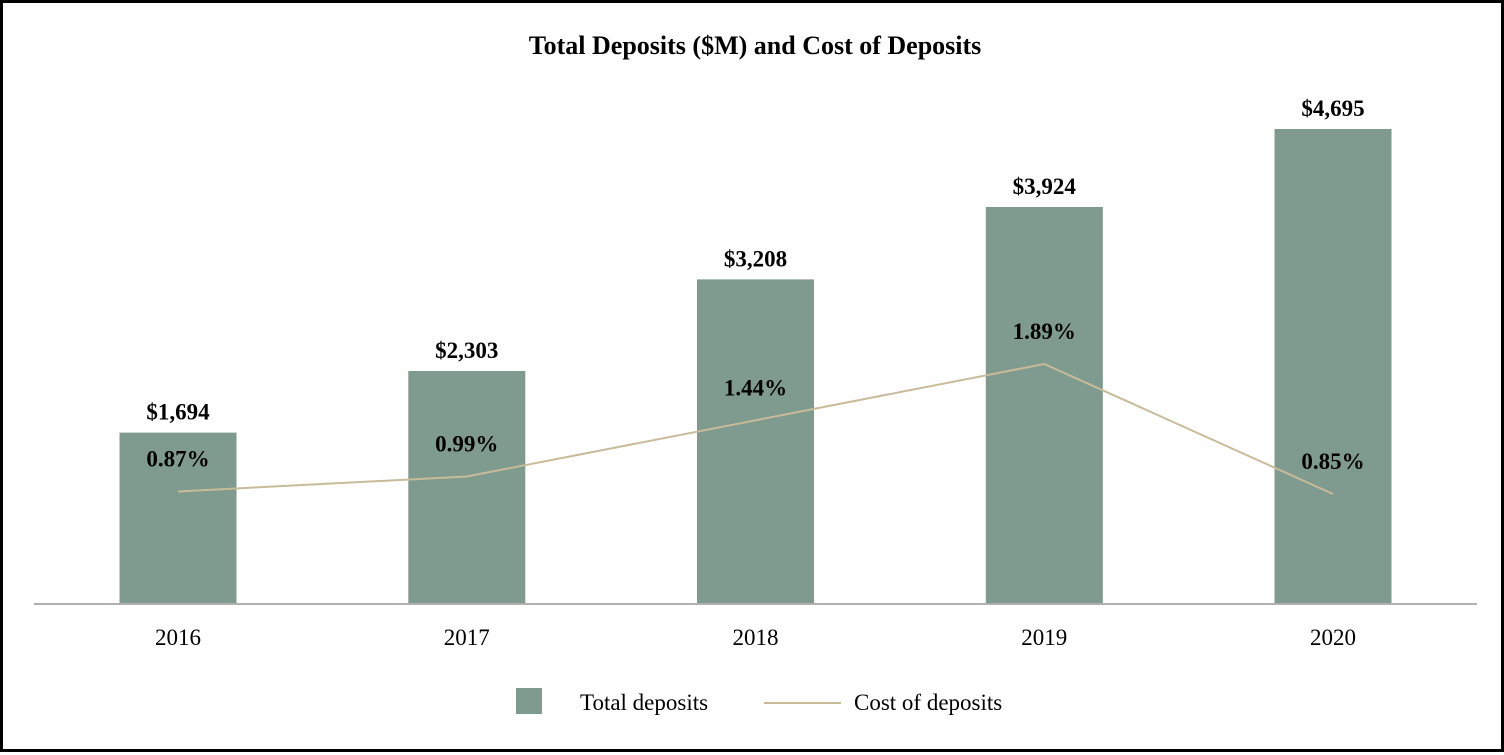 The height and width of the screenshot is (755, 1504). What do you see at coordinates (1045, 186) in the screenshot?
I see `bar-value-label-2019: $3,924` at bounding box center [1045, 186].